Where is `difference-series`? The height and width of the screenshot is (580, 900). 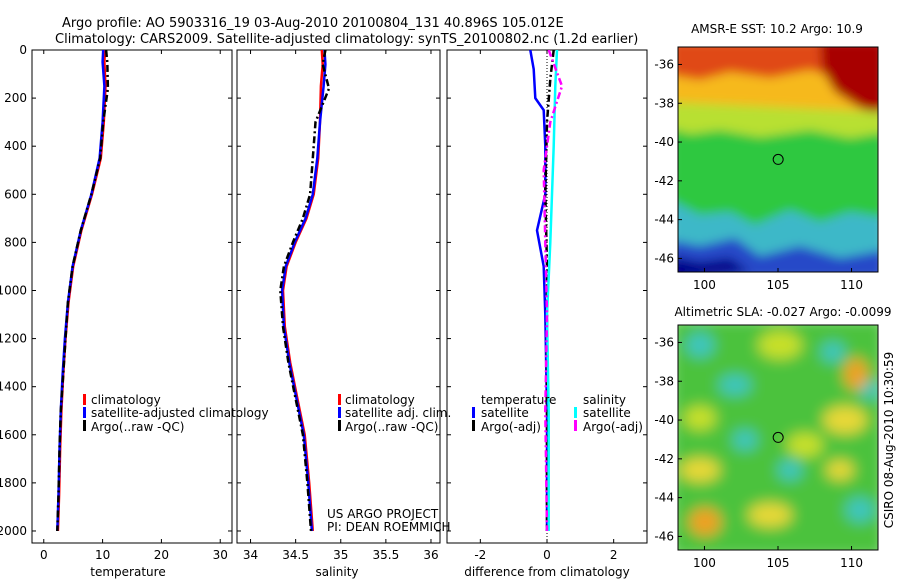 difference-series is located at coordinates (546, 291).